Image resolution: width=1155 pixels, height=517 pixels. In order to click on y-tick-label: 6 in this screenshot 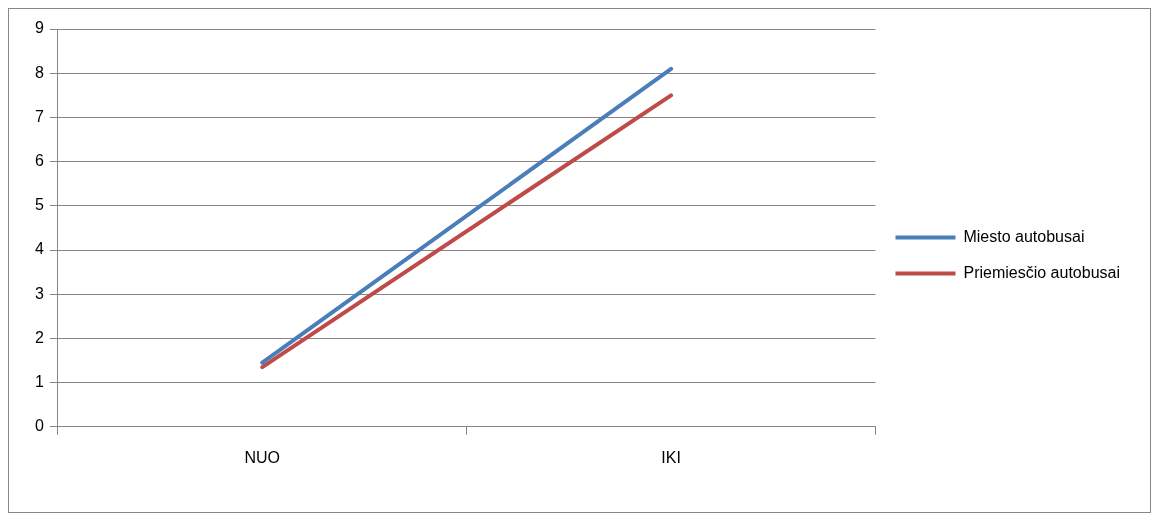, I will do `click(39, 161)`.